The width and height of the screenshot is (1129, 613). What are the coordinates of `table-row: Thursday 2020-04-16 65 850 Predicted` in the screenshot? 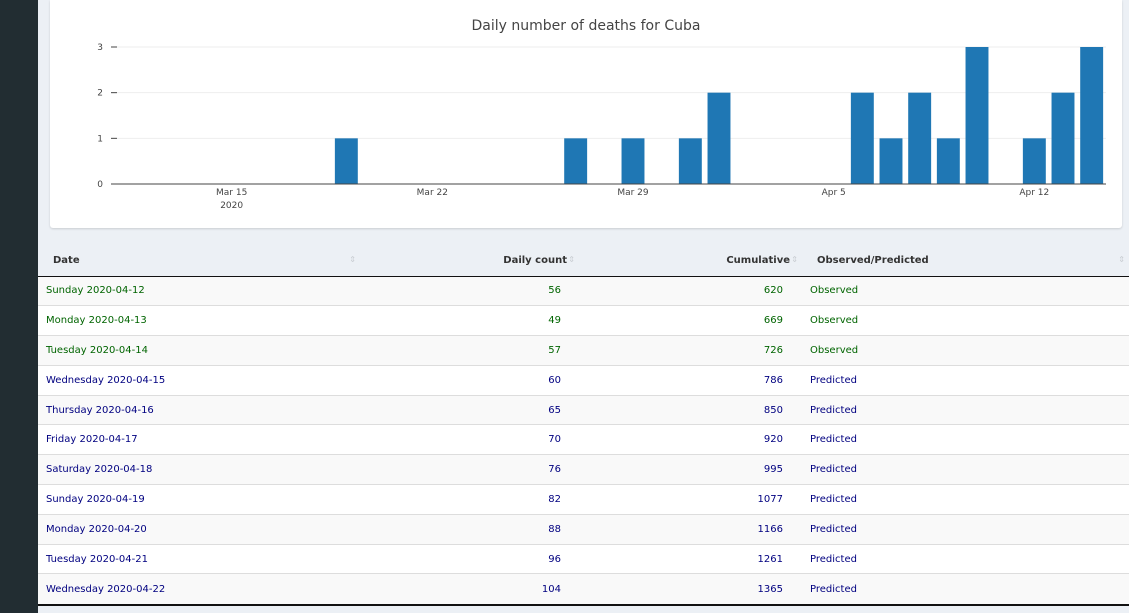 It's located at (583, 409).